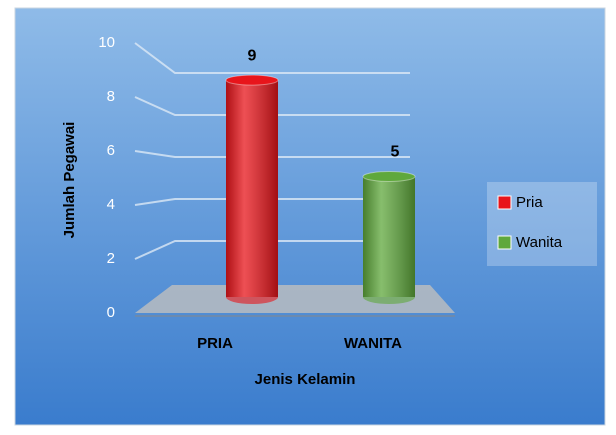  What do you see at coordinates (111, 150) in the screenshot?
I see `y-tick-label: 6` at bounding box center [111, 150].